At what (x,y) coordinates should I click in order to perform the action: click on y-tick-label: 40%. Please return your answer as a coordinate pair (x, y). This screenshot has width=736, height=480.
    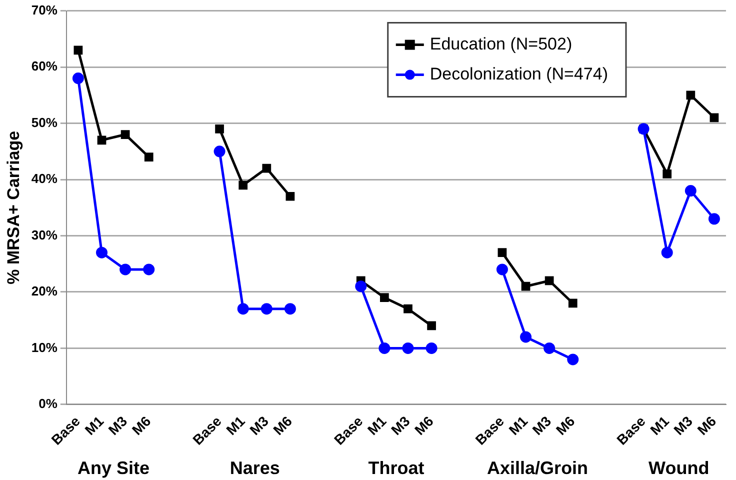
    Looking at the image, I should click on (44, 178).